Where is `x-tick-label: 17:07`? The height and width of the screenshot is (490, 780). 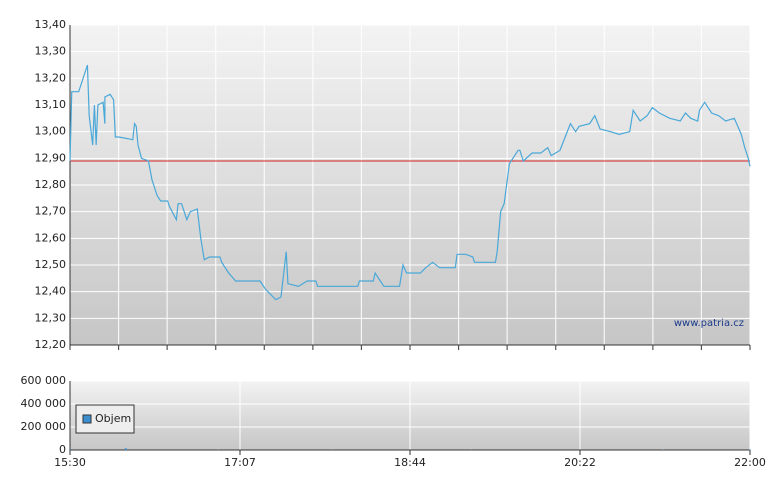 x-tick-label: 17:07 is located at coordinates (240, 462).